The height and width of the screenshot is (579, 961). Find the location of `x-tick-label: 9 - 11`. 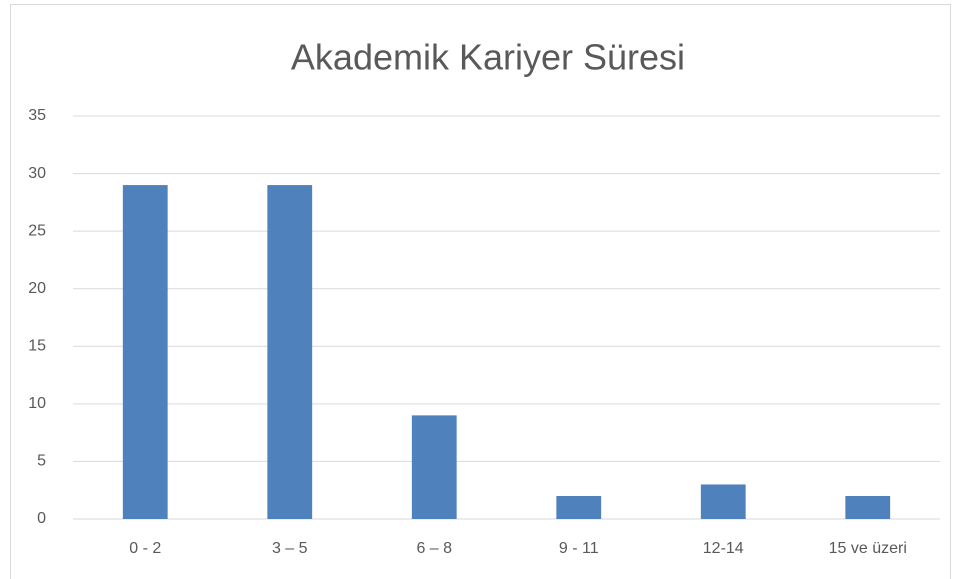

x-tick-label: 9 - 11 is located at coordinates (579, 548).